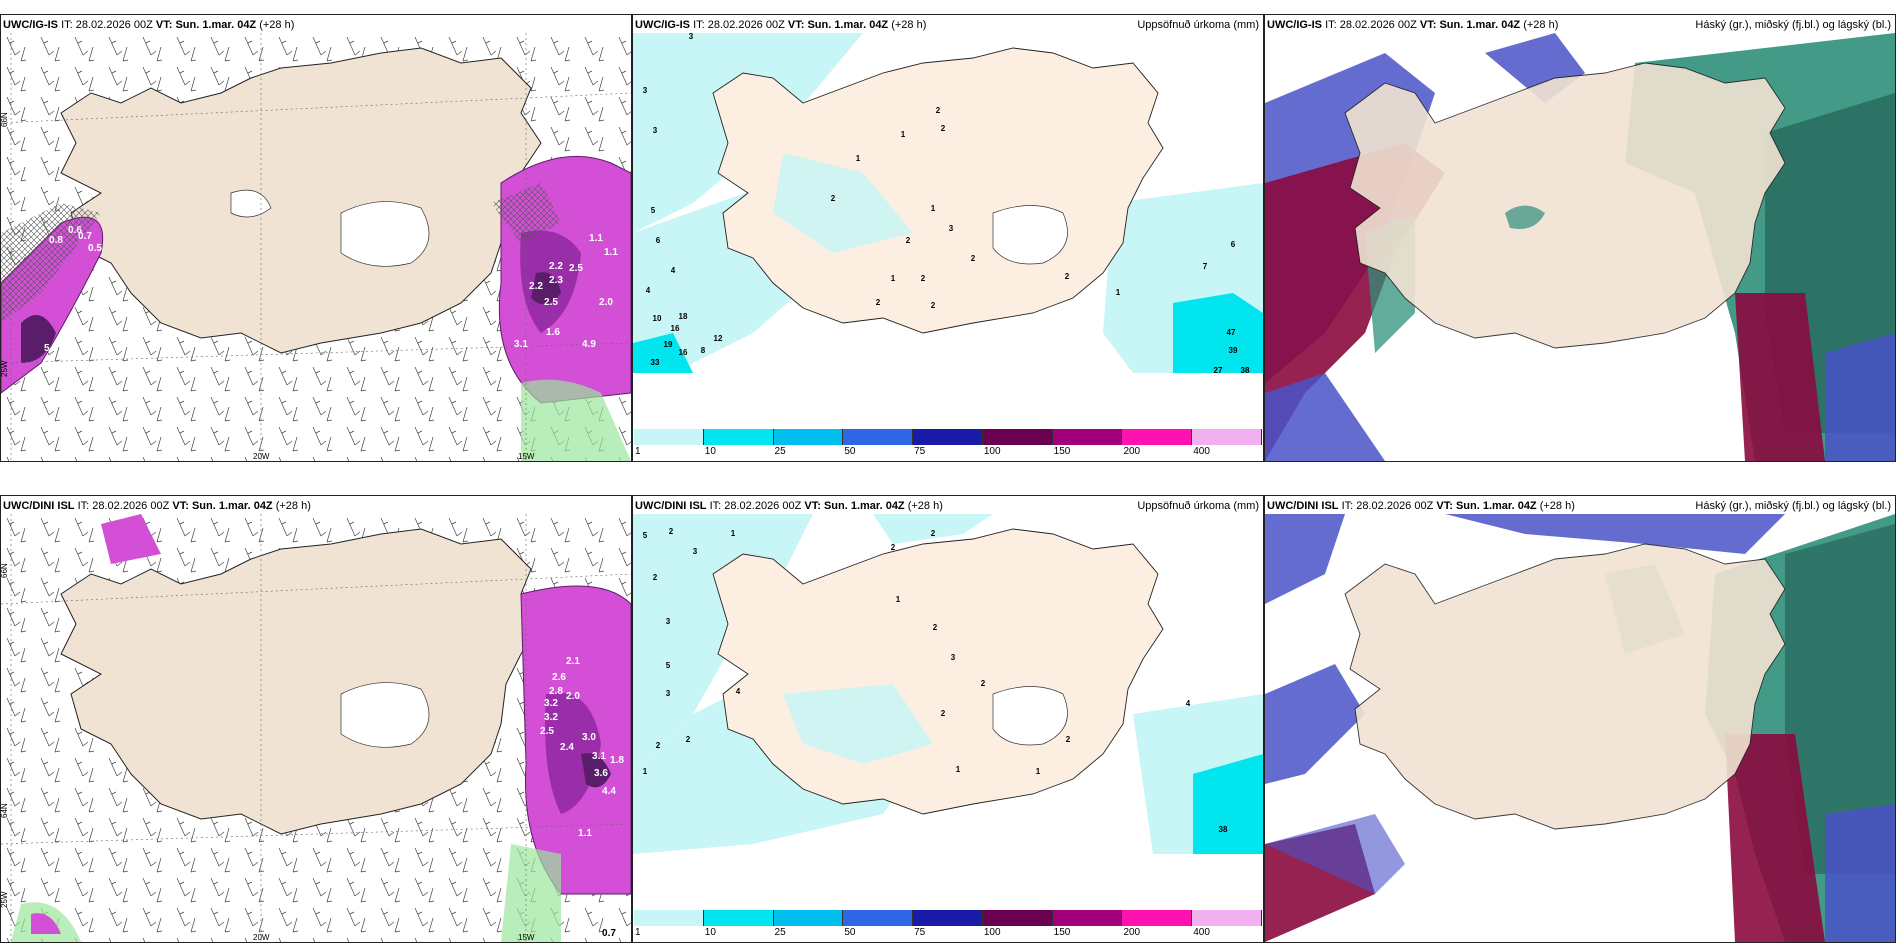 The height and width of the screenshot is (950, 1900). What do you see at coordinates (51, 348) in the screenshot?
I see `p1-val-15: 5.3` at bounding box center [51, 348].